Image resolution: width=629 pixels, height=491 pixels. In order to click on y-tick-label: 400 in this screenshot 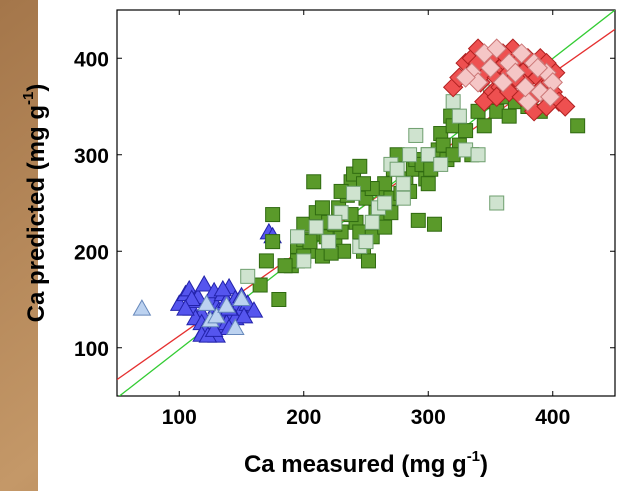, I will do `click(91, 59)`.